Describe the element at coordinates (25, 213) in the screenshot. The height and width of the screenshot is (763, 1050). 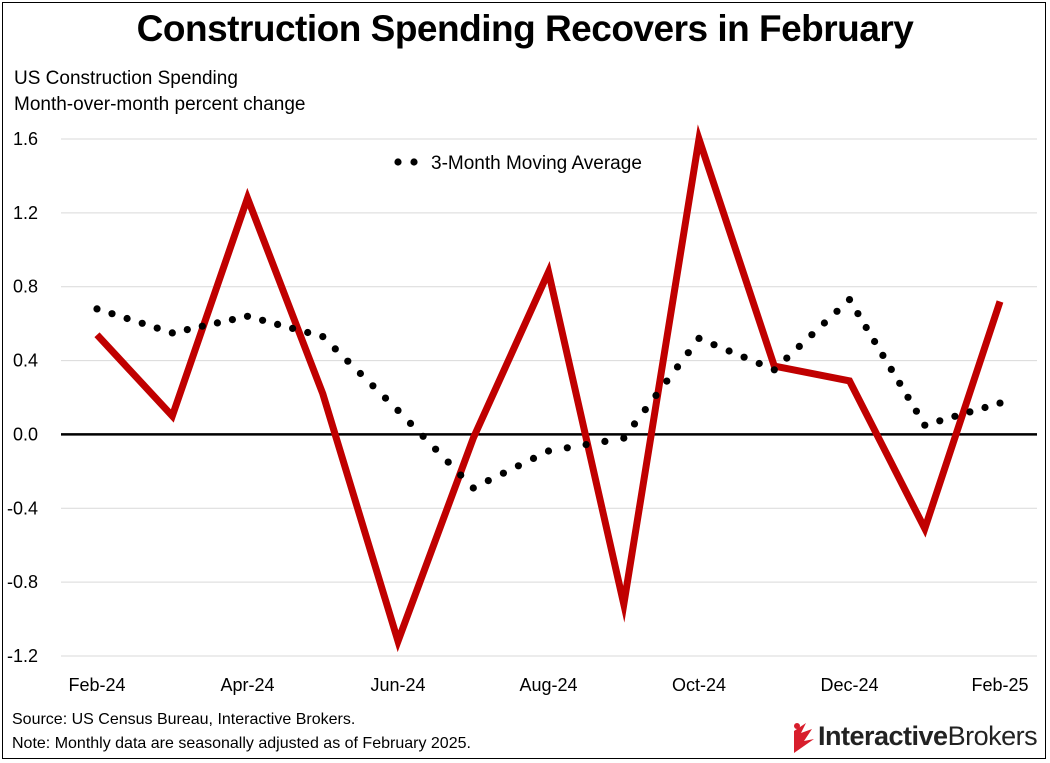
I see `y-tick-label: 1.2` at that location.